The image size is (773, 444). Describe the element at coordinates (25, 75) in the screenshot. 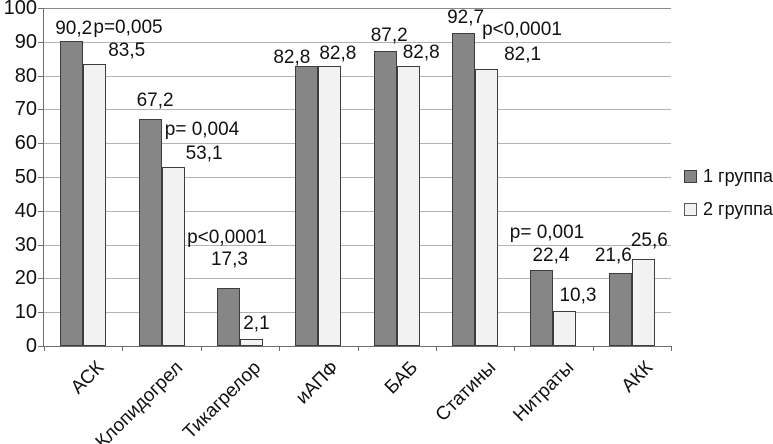

I see `y-tick-label: 80` at that location.